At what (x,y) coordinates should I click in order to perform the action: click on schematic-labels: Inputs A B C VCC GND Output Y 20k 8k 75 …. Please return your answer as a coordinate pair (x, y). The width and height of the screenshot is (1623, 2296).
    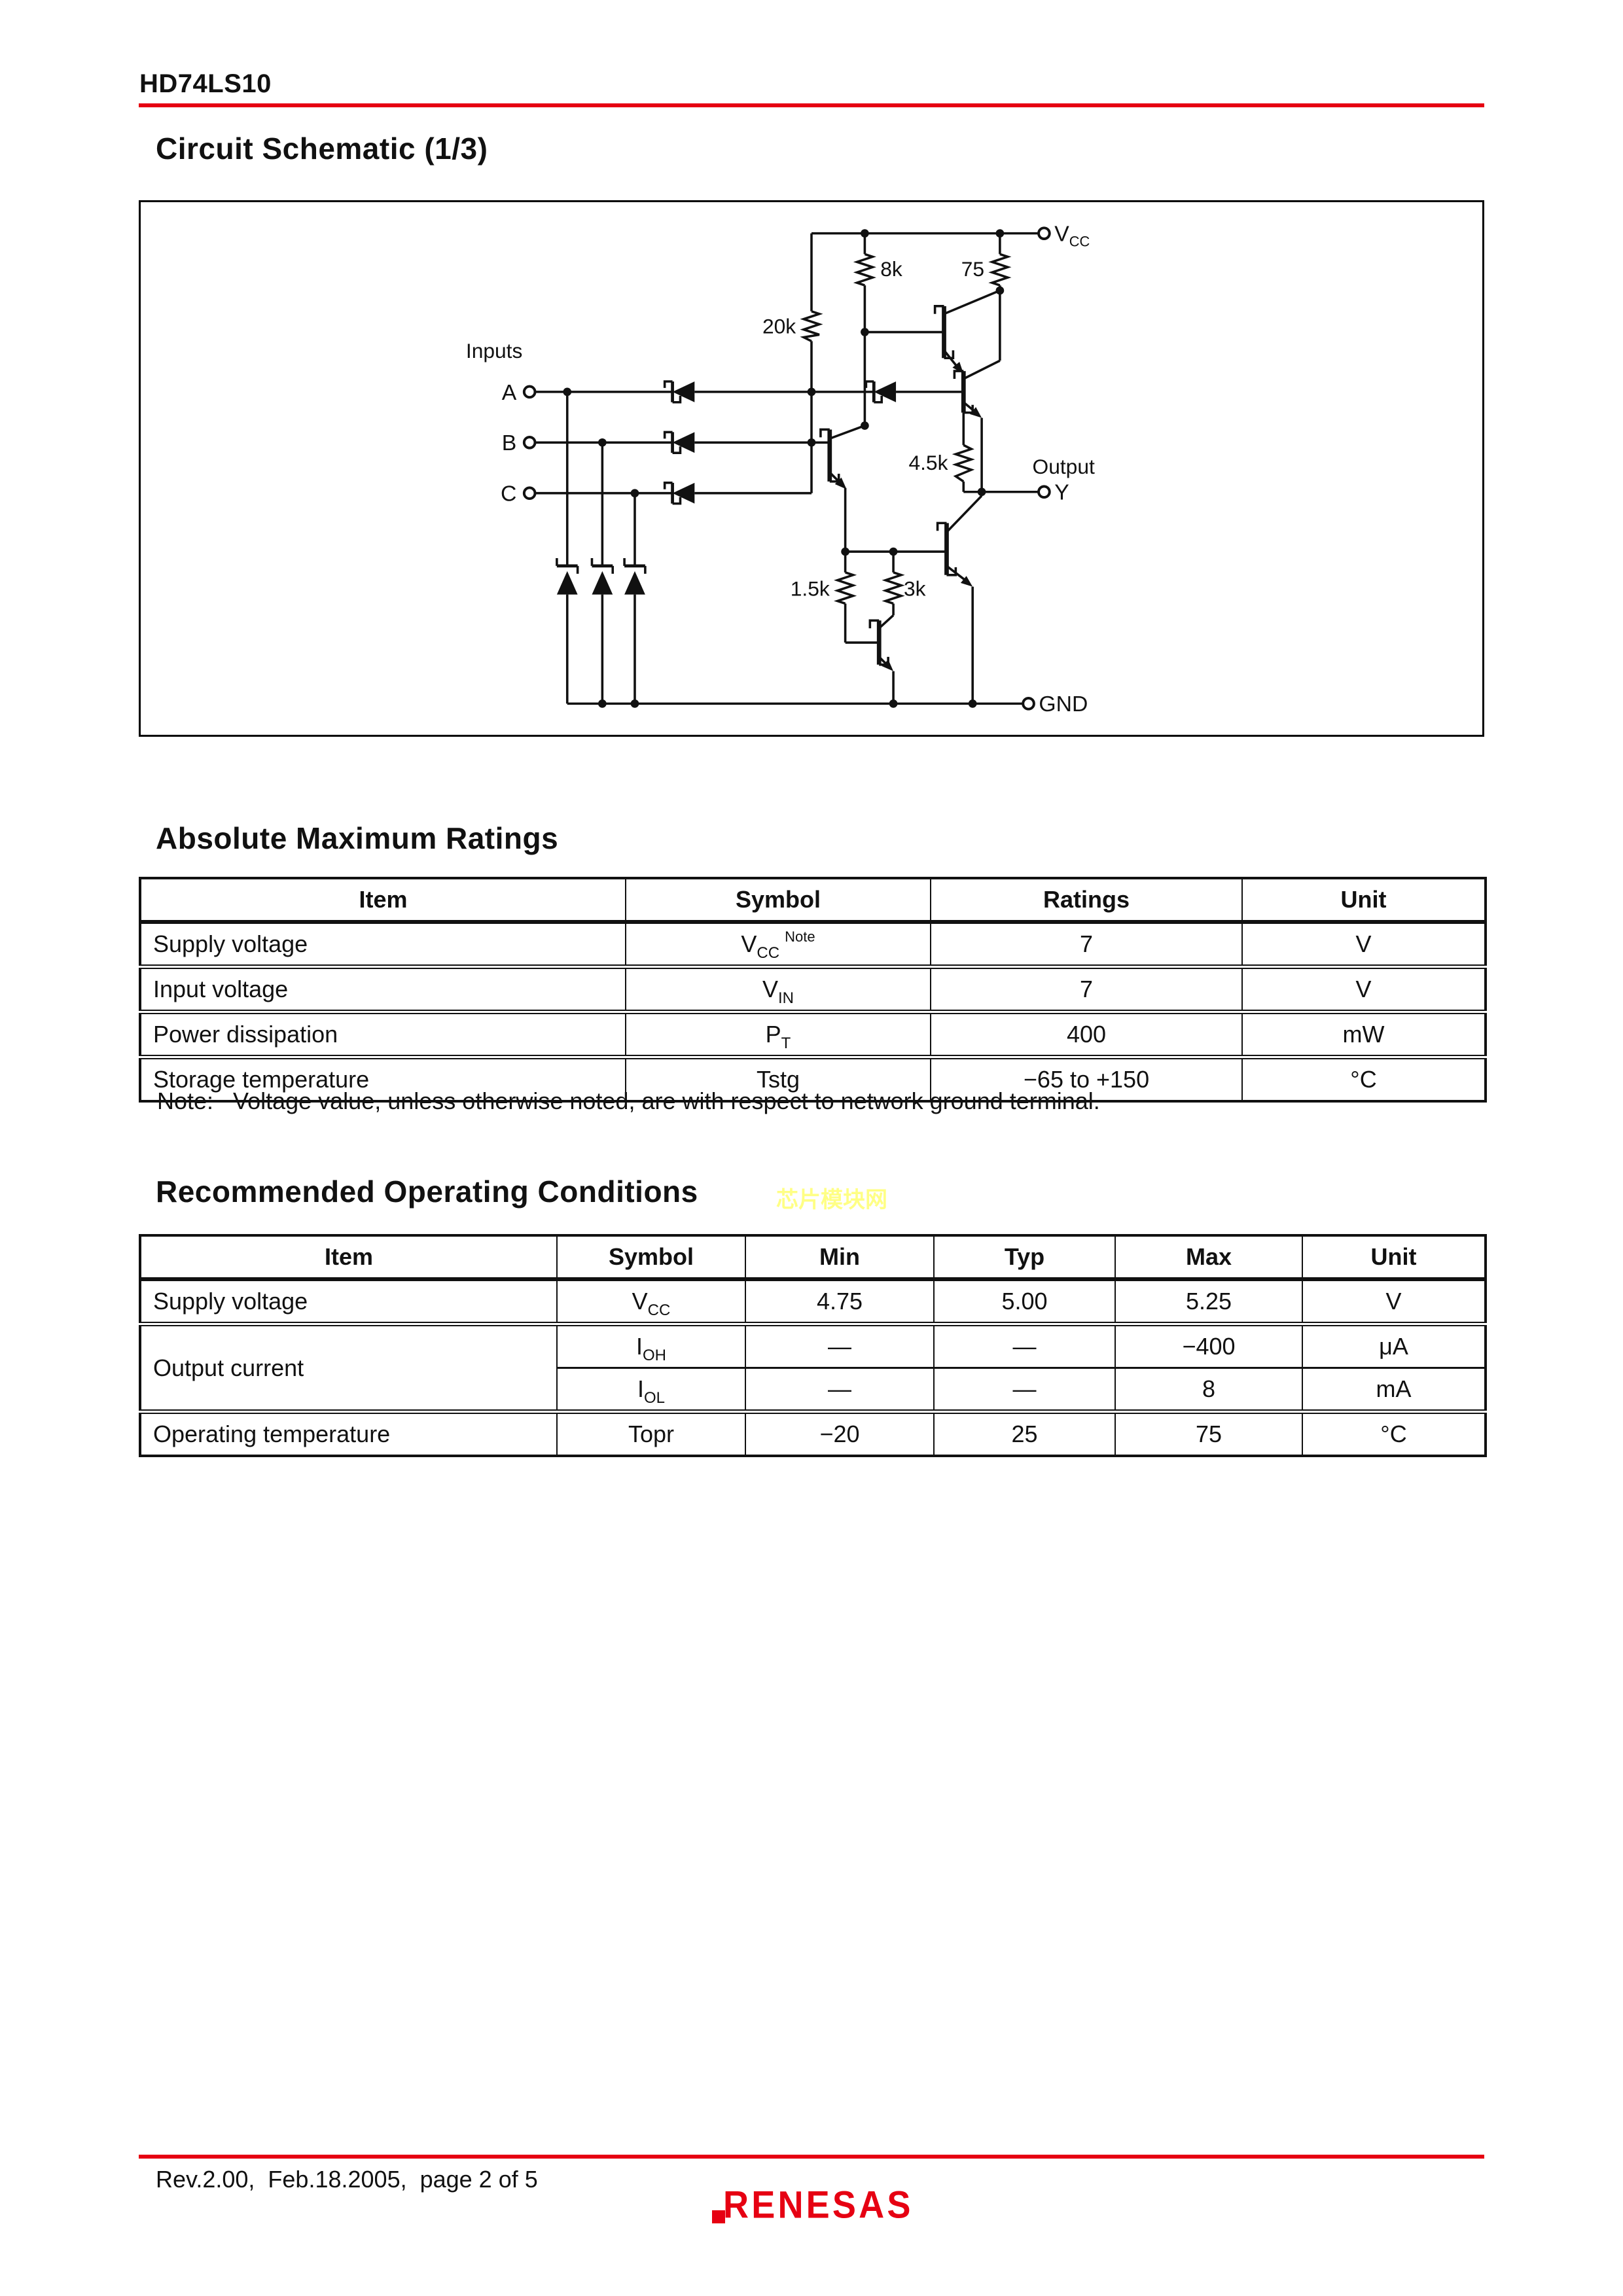
    Looking at the image, I should click on (781, 469).